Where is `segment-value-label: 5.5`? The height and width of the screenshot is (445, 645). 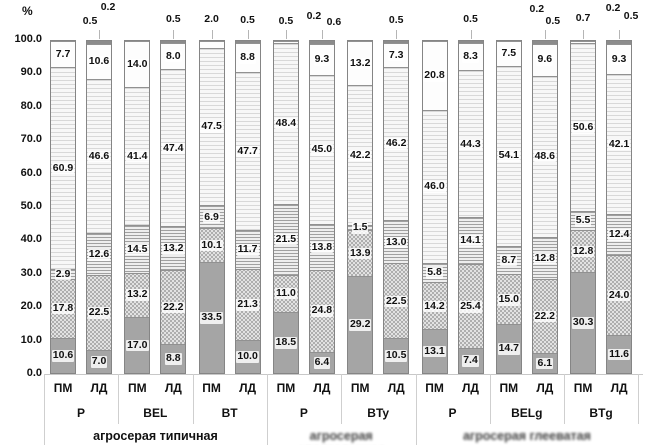
segment-value-label: 5.5 is located at coordinates (583, 220).